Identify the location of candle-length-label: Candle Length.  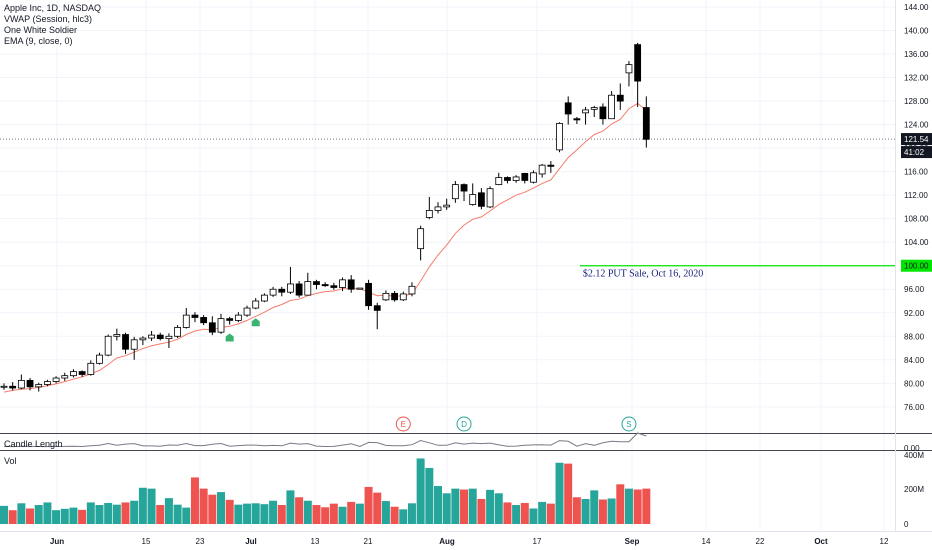
(33, 444).